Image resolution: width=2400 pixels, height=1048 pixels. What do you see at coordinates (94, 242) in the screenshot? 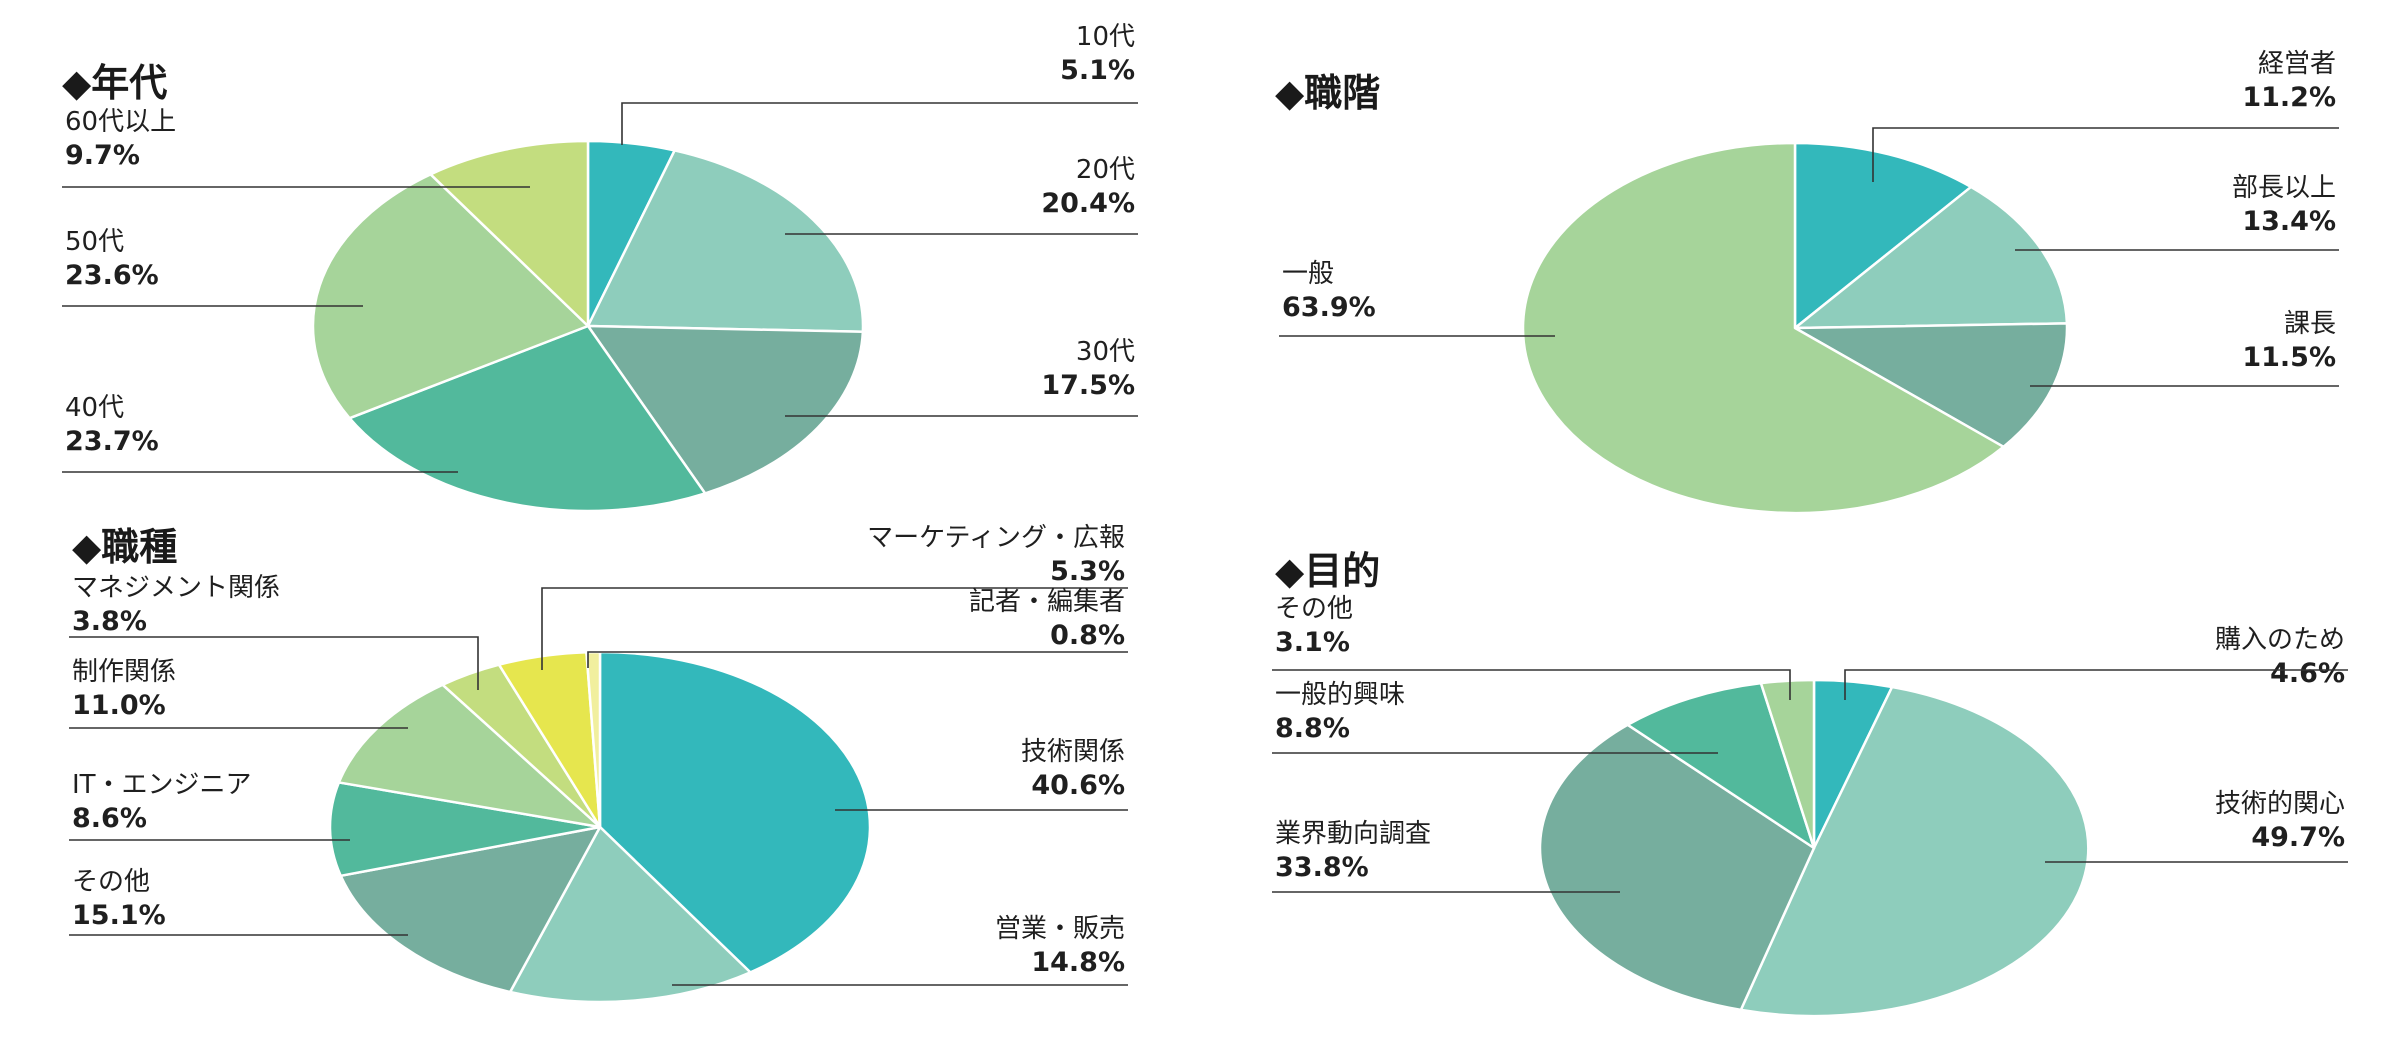
I see `slice-label-age-4: 50代` at bounding box center [94, 242].